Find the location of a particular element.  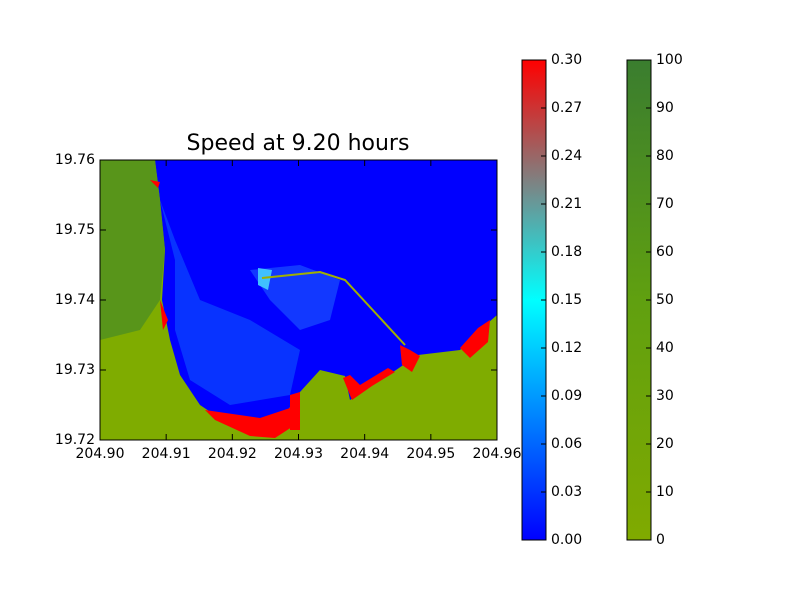

x-tick-label: 204.96 is located at coordinates (497, 454).